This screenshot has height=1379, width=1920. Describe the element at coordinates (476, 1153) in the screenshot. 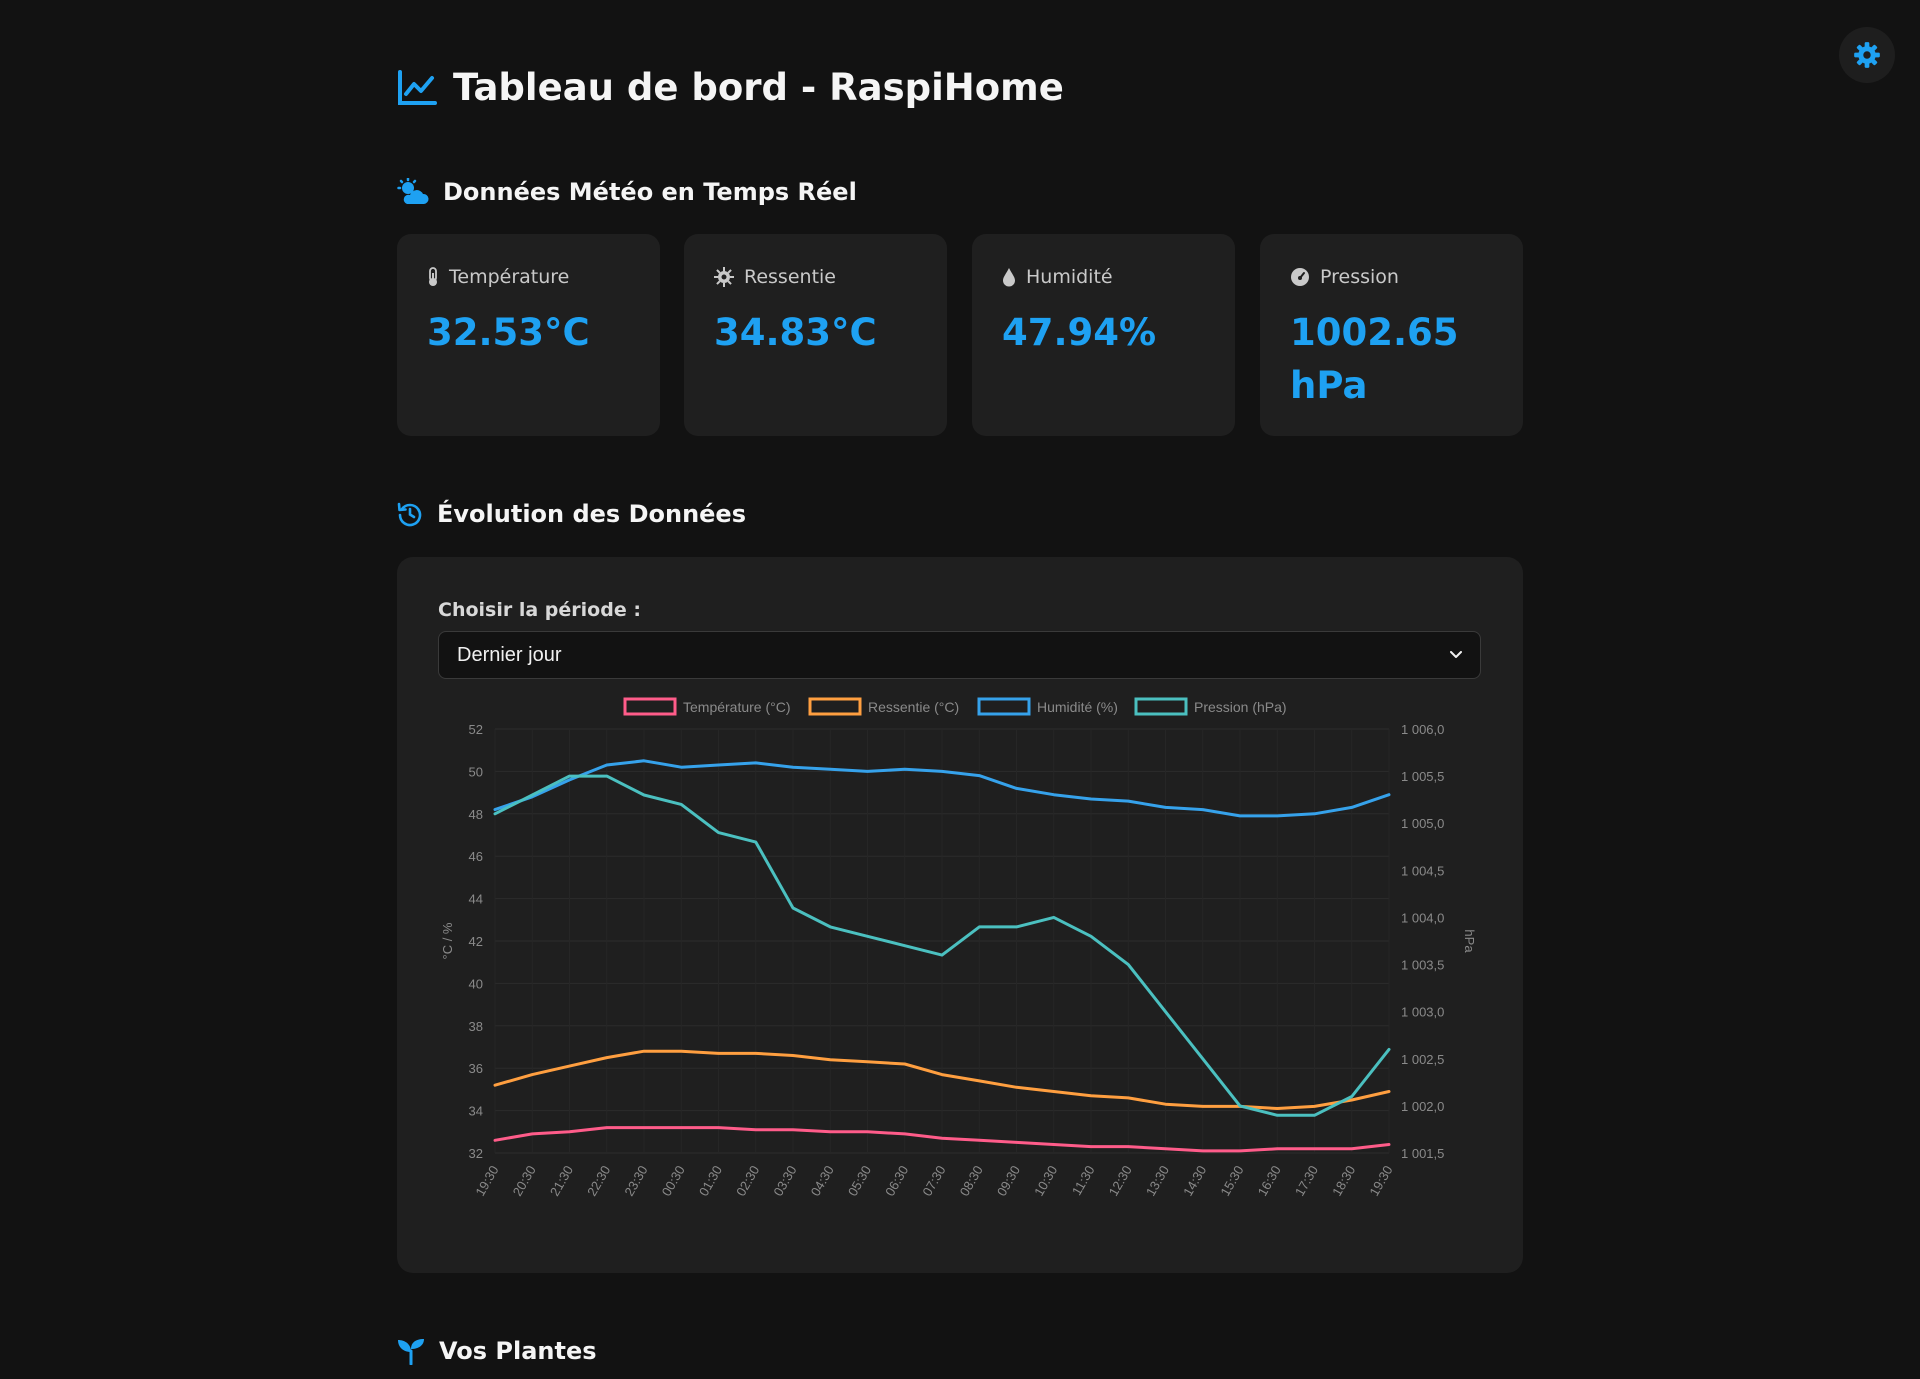

I see `y-left-tick-label: 32` at that location.